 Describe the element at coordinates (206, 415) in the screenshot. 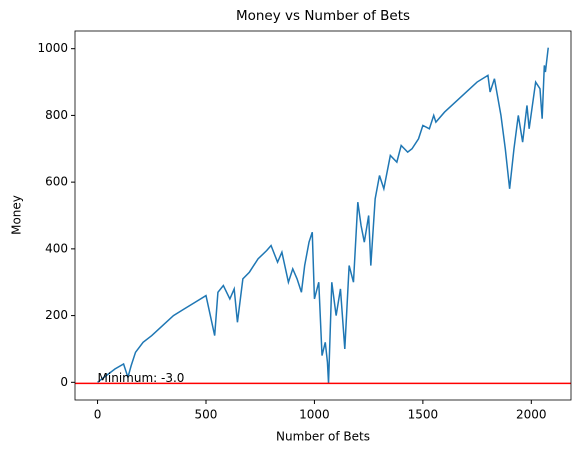

I see `x-tick-label: 500` at that location.